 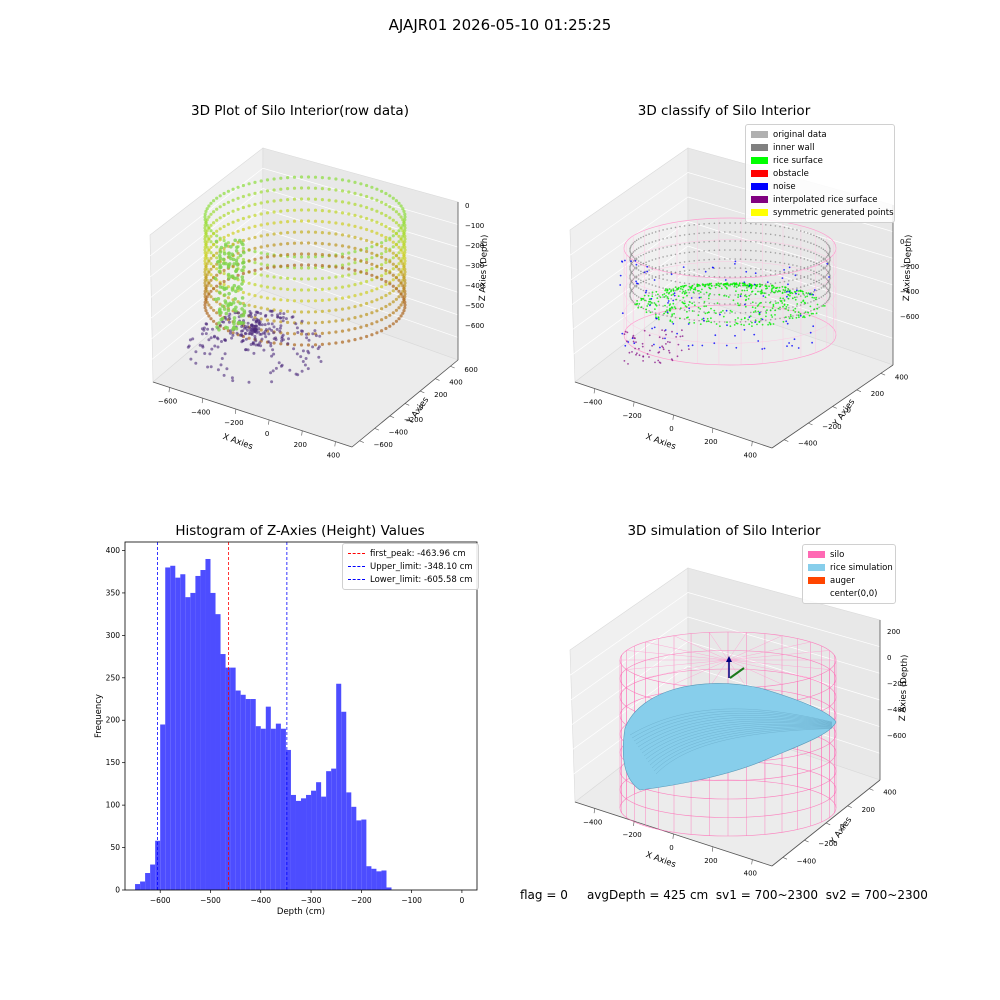 I want to click on raw-x-tick: −400, so click(x=200, y=412).